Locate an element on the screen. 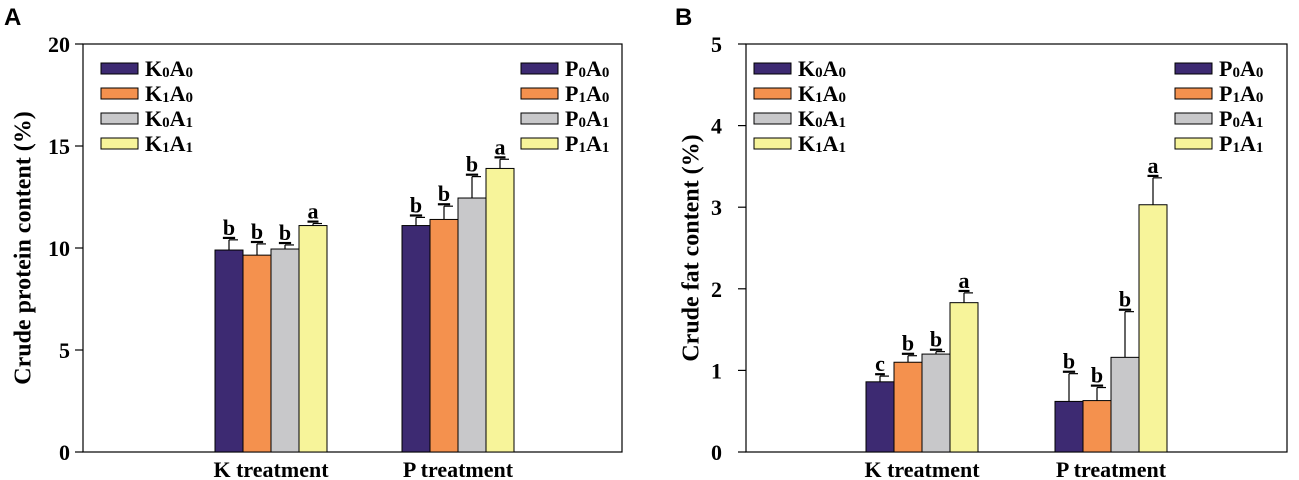  significance-letter: c is located at coordinates (880, 363).